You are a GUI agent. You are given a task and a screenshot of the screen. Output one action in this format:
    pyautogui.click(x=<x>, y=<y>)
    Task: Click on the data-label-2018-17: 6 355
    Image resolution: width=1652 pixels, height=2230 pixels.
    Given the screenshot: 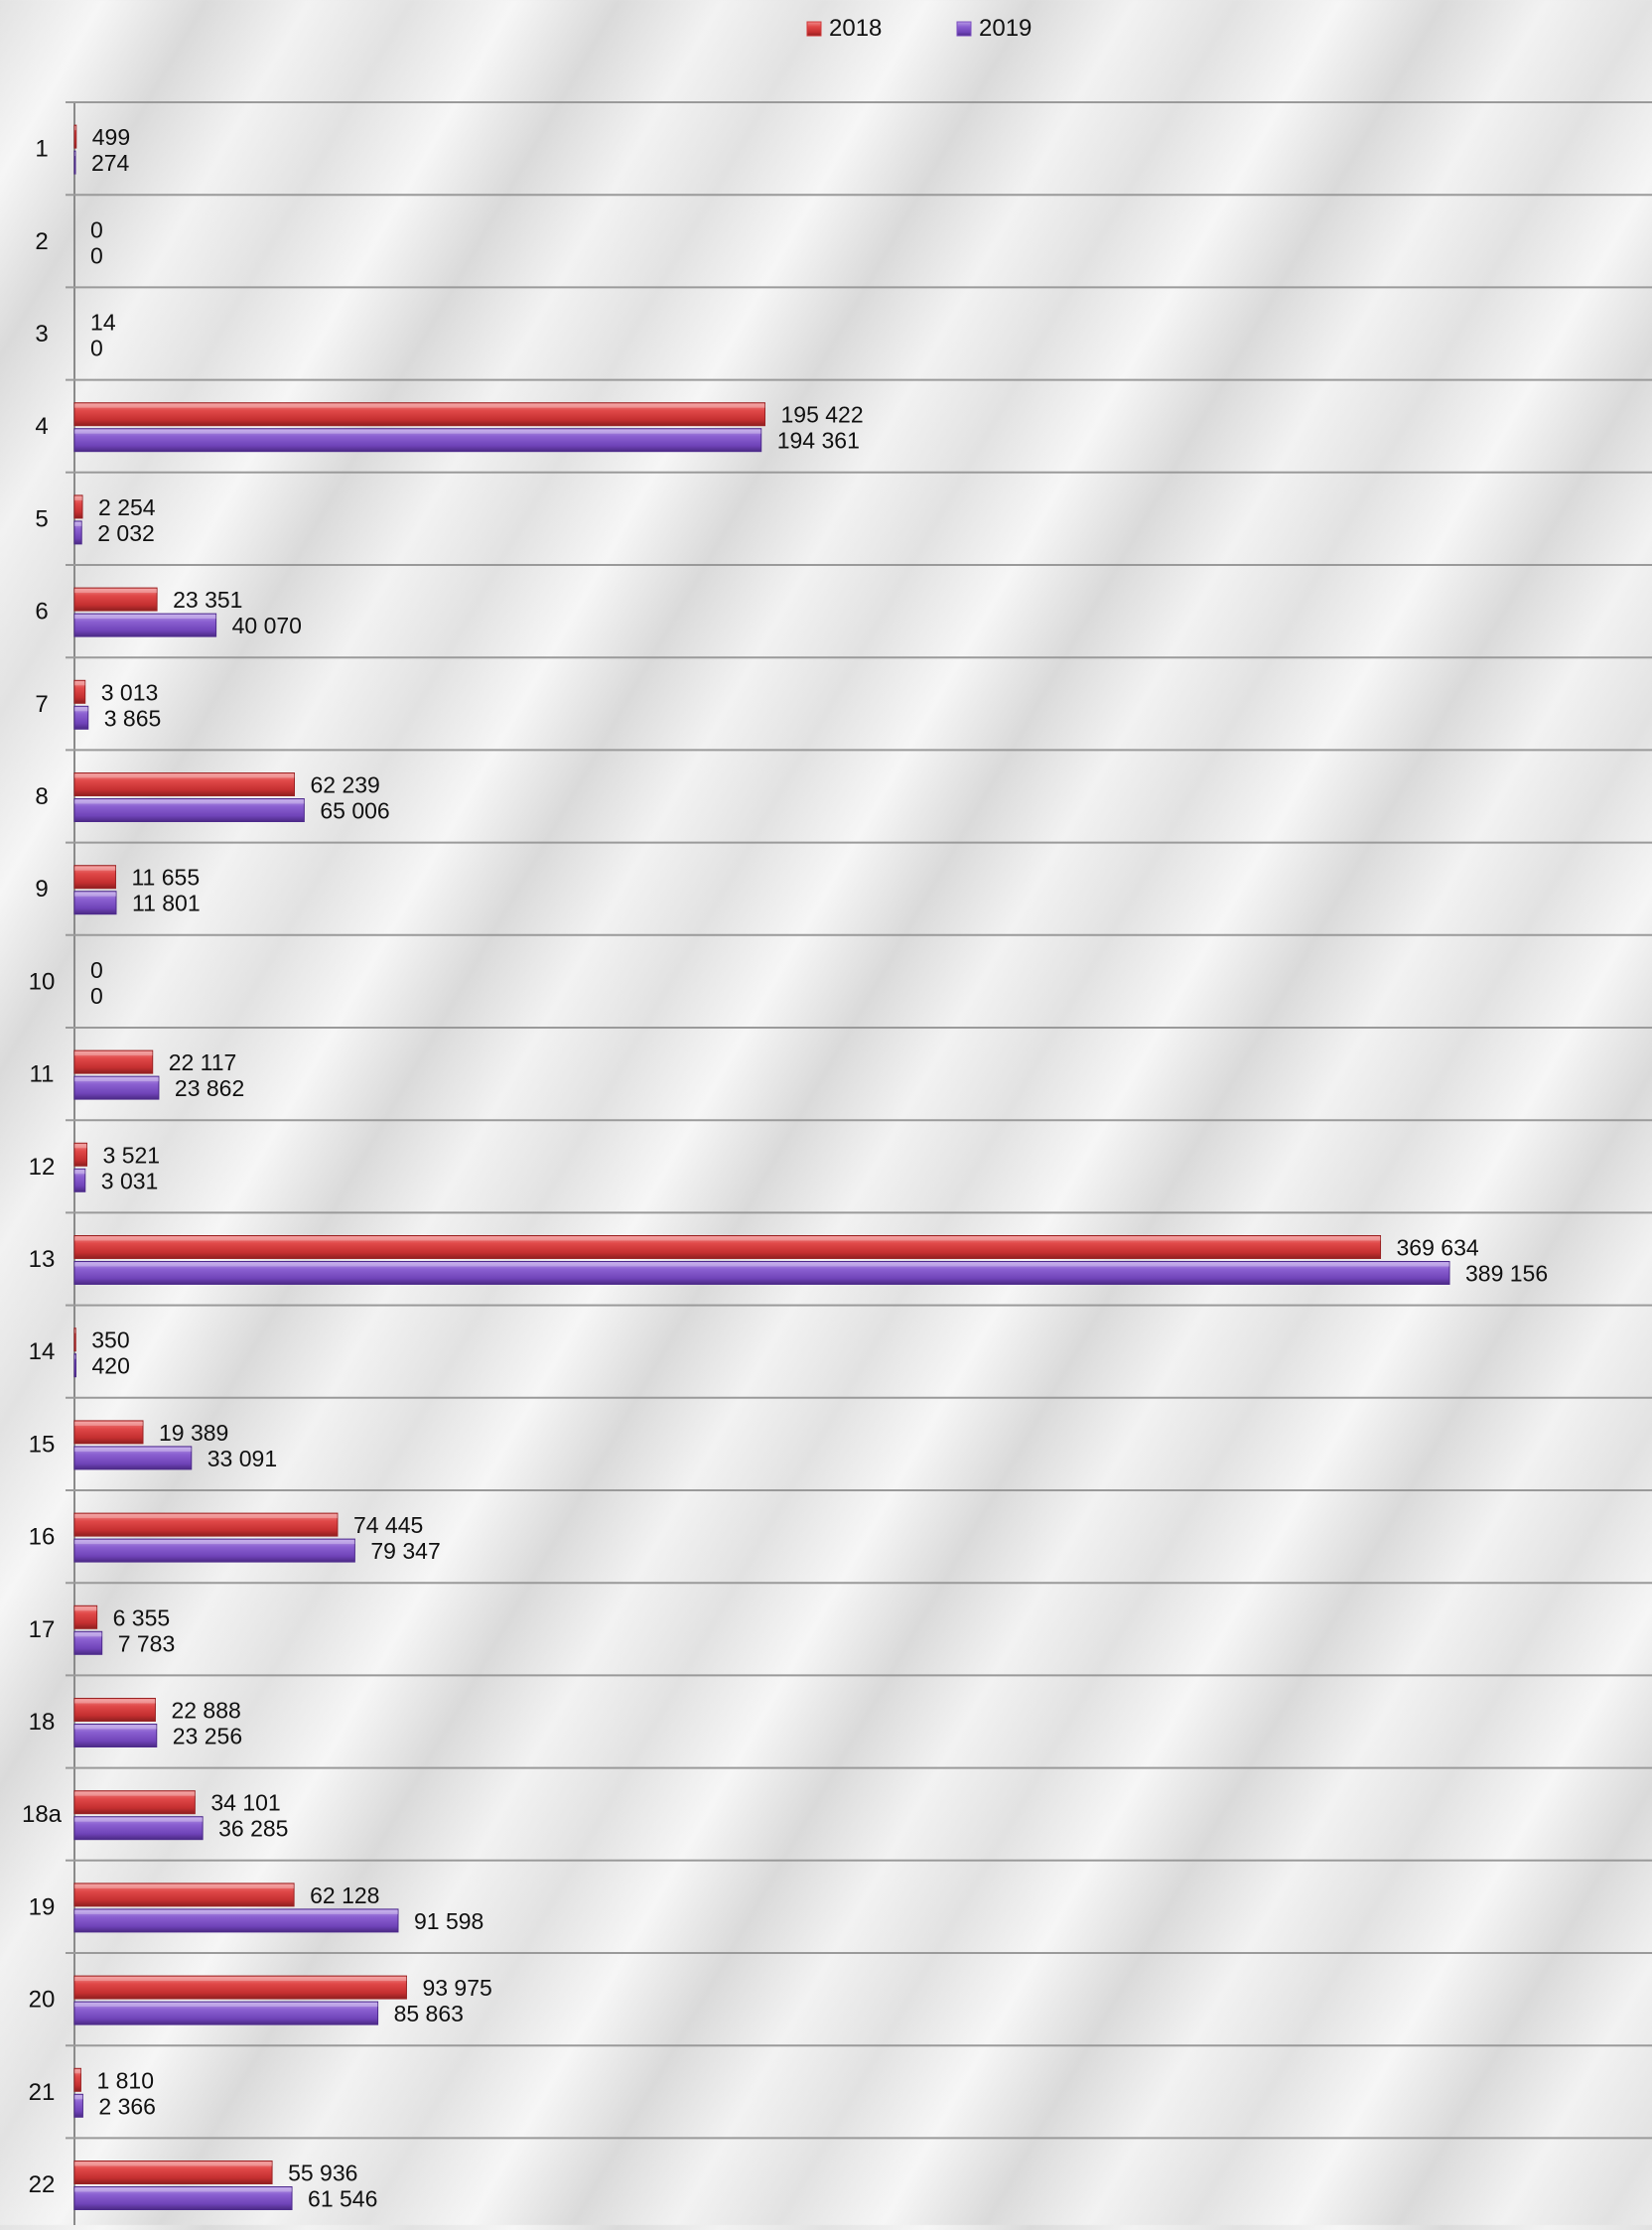 What is the action you would take?
    pyautogui.click(x=142, y=1617)
    